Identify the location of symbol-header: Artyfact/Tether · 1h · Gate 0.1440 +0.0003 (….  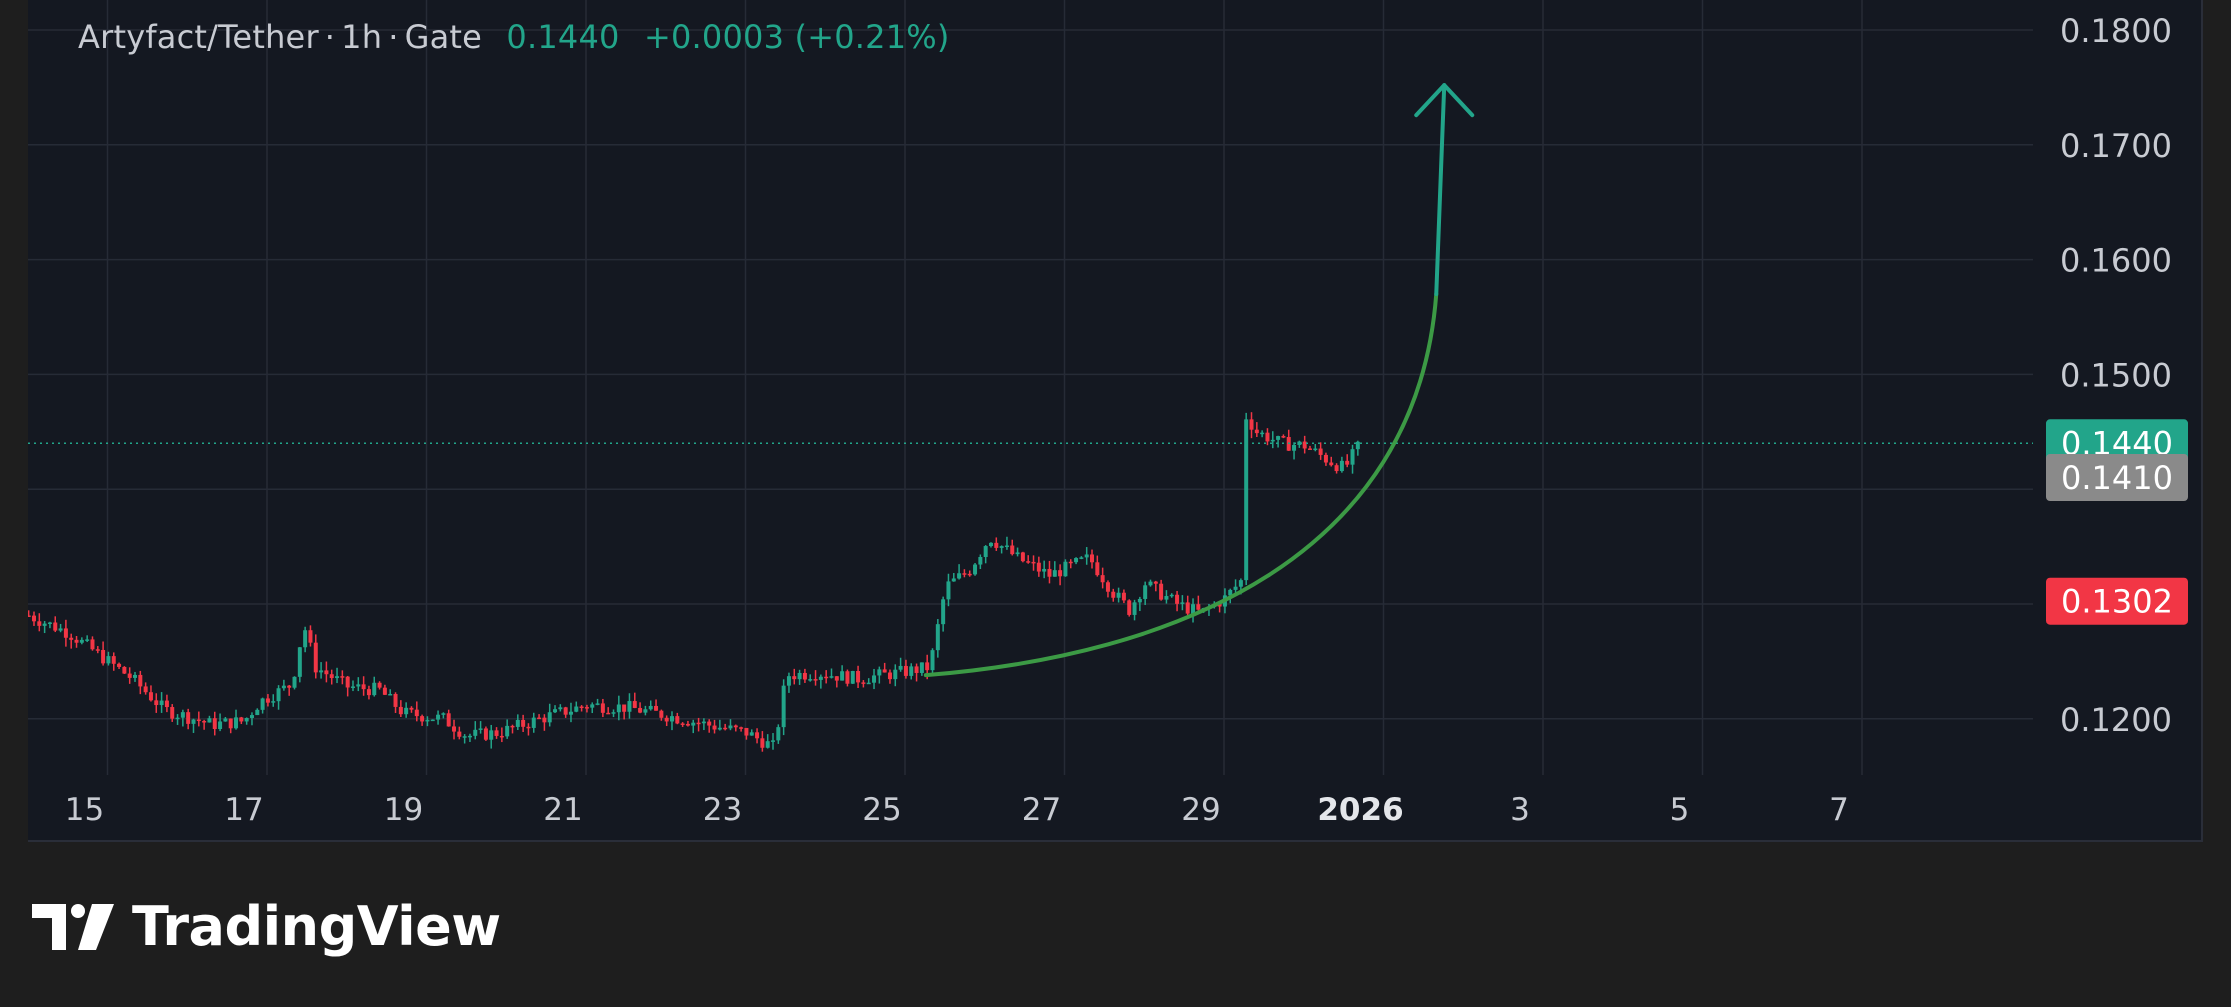
(514, 37).